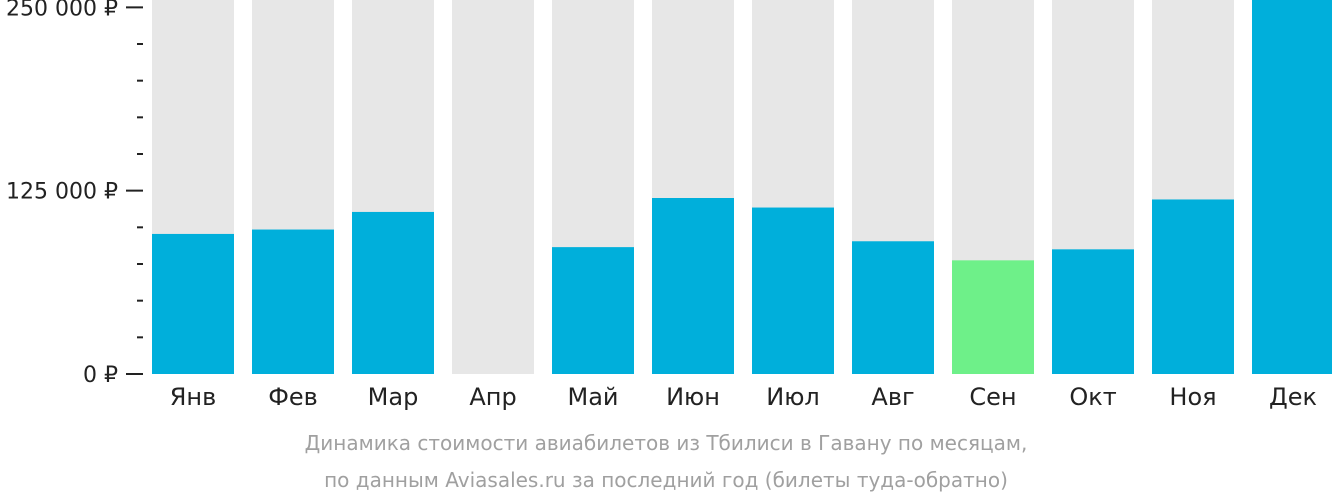  Describe the element at coordinates (693, 397) in the screenshot. I see `x-tick-label-5: Июн` at that location.